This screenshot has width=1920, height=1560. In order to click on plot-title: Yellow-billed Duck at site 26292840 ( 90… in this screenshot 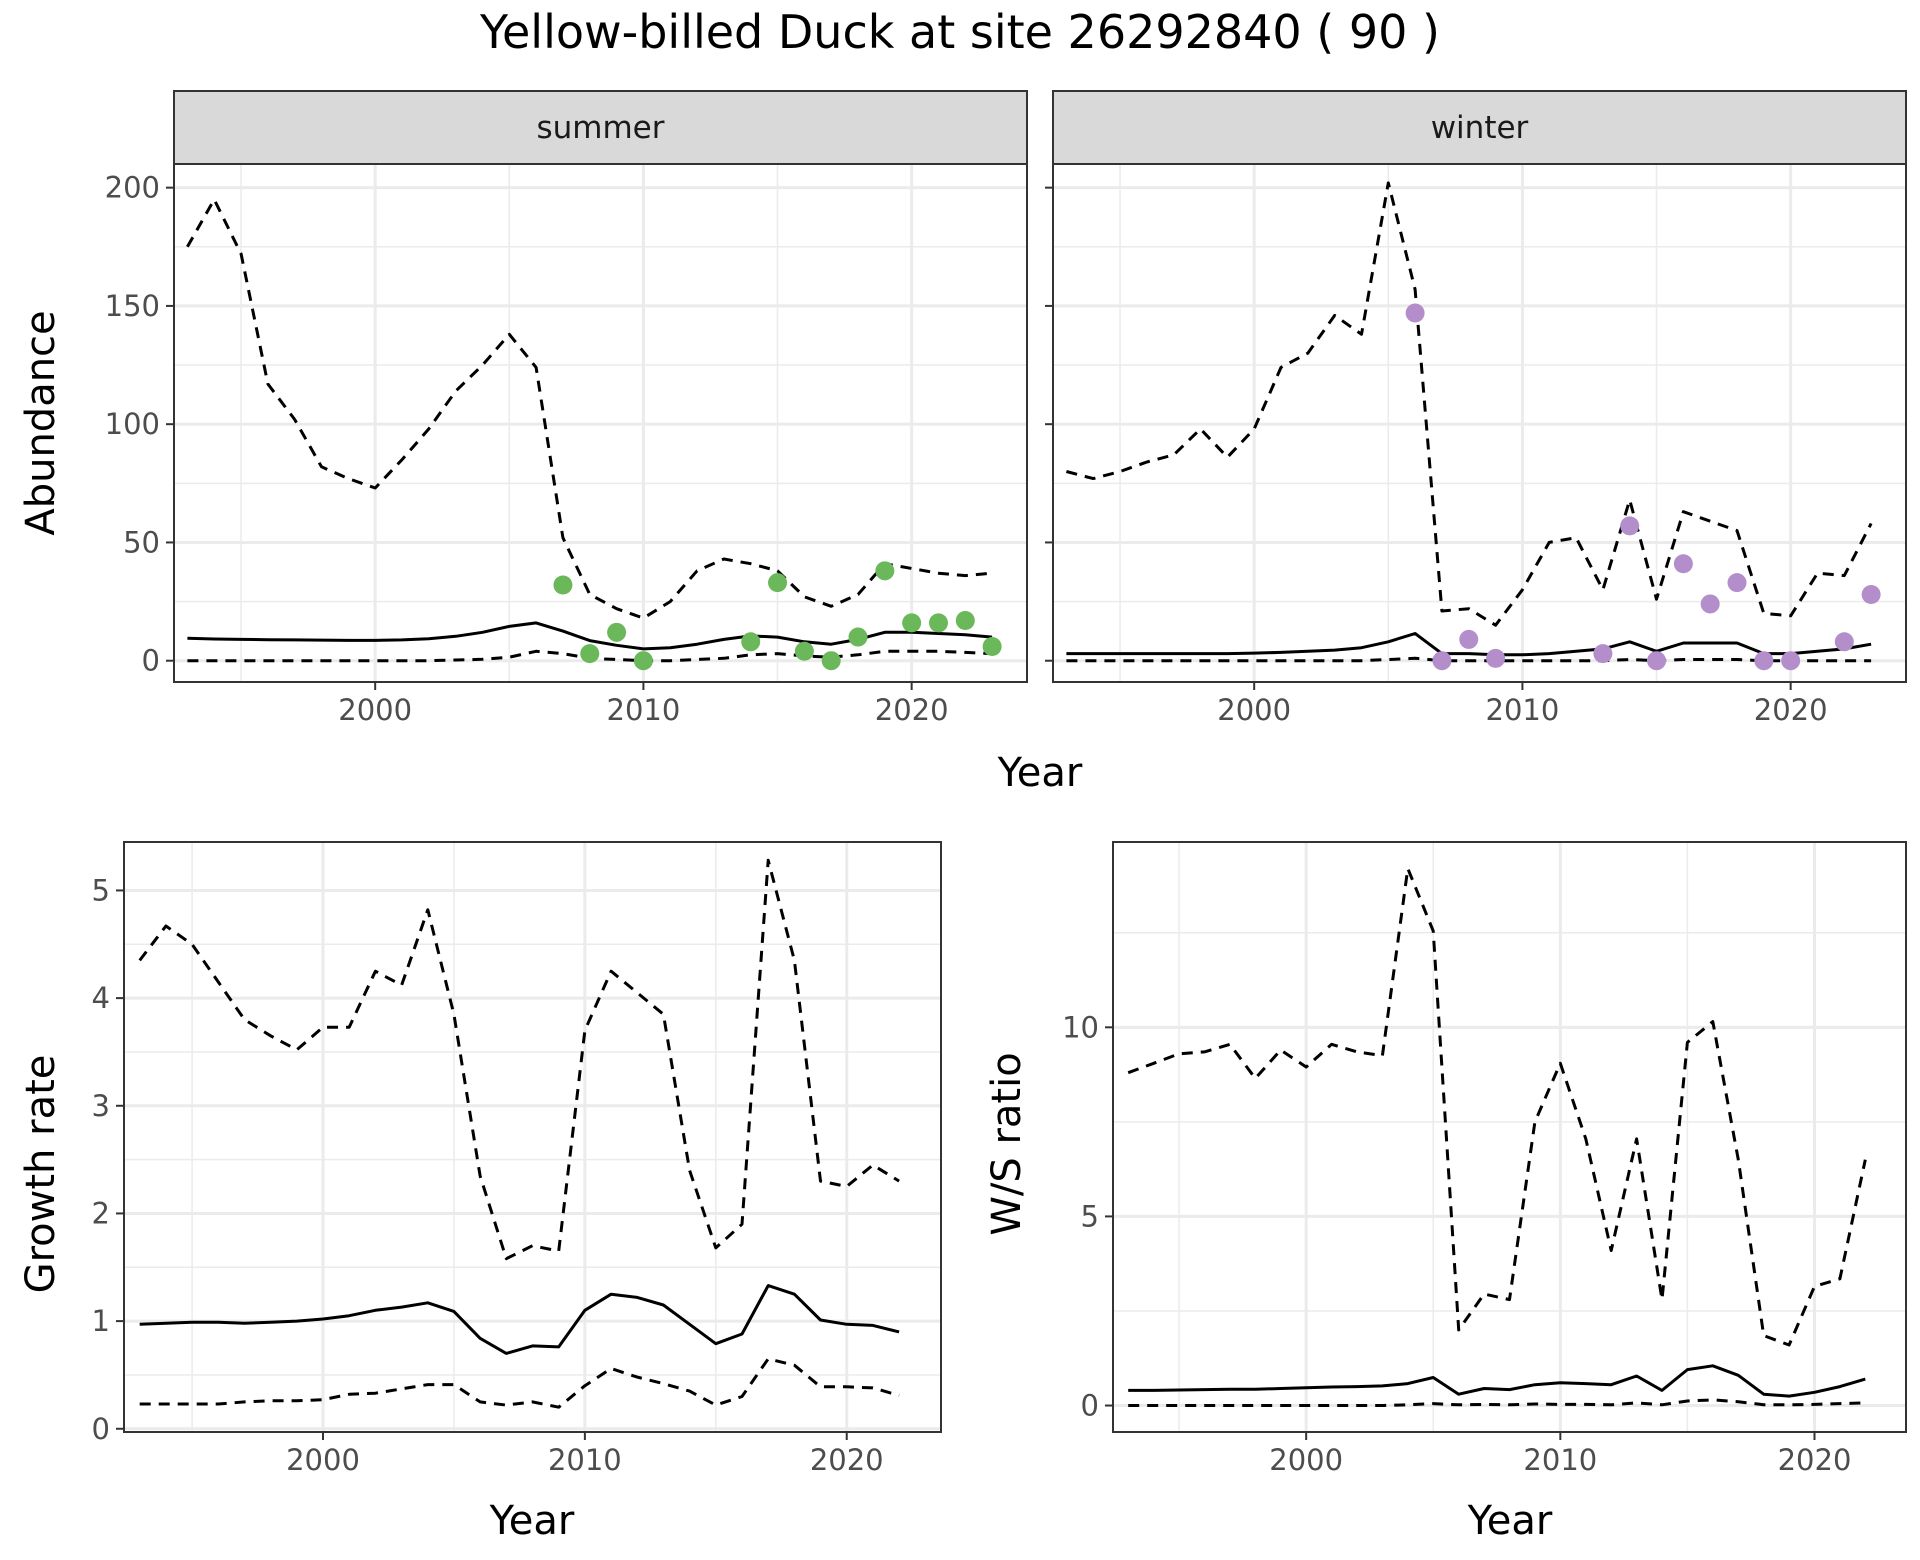, I will do `click(959, 32)`.